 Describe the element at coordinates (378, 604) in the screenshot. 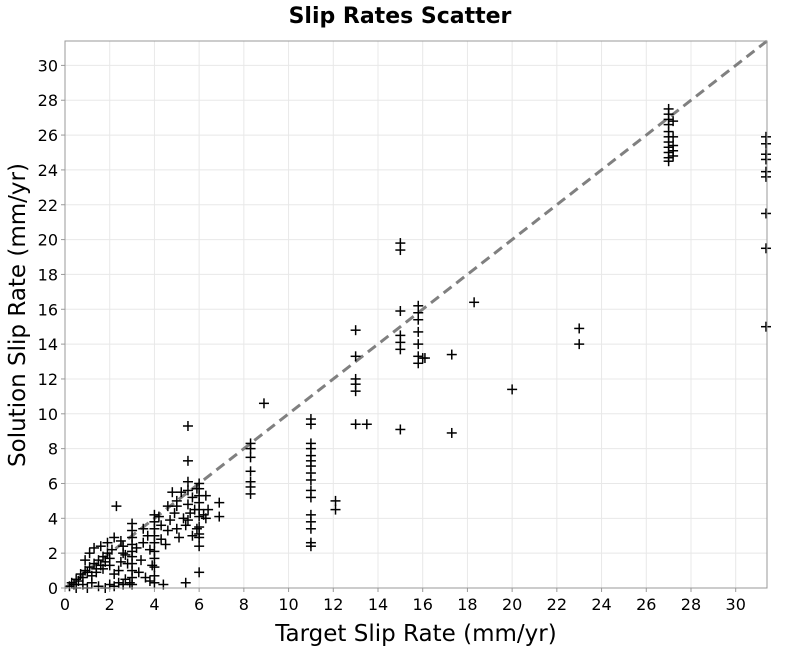

I see `x-tick-label: 14` at that location.